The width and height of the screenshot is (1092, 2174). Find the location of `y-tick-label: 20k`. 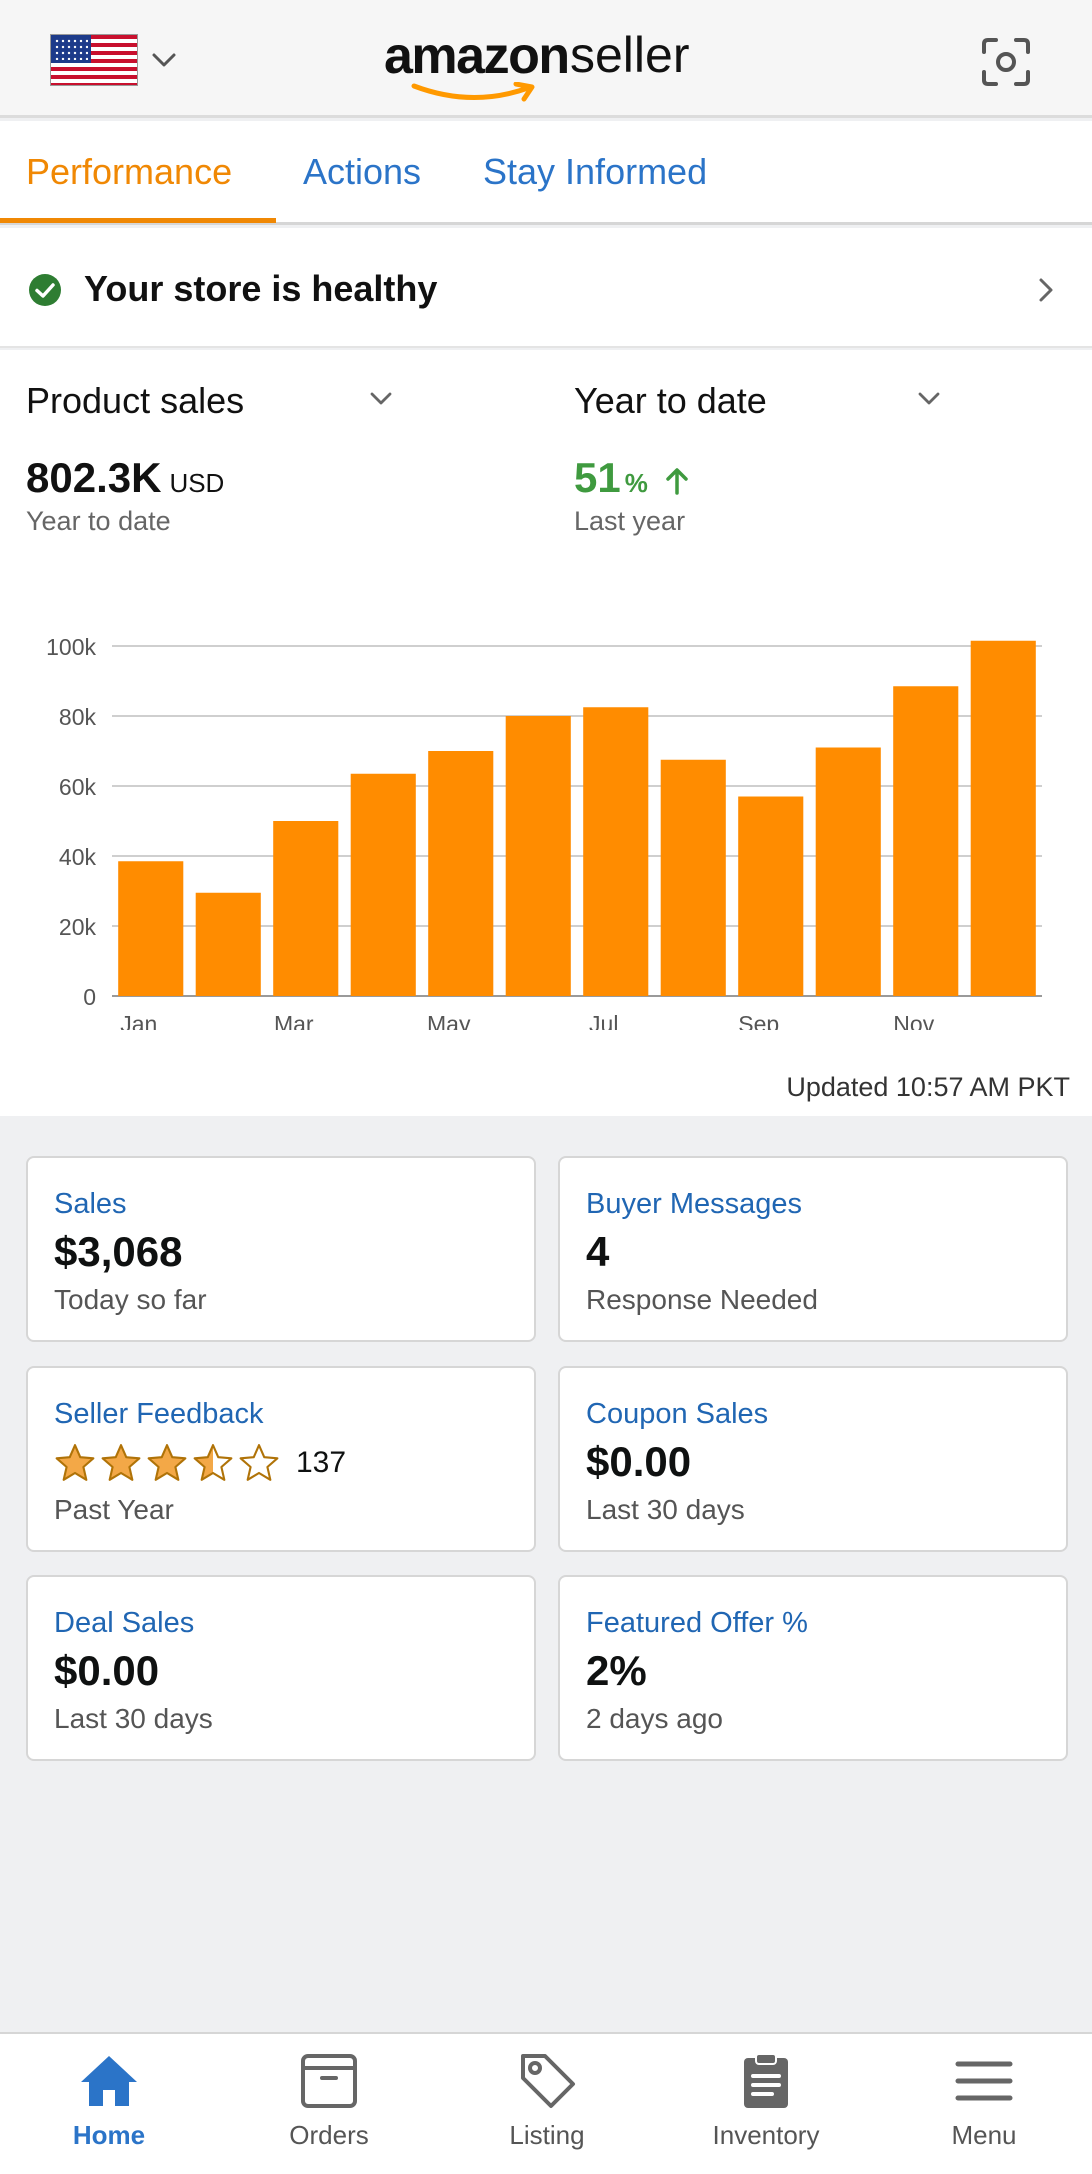

y-tick-label: 20k is located at coordinates (78, 927).